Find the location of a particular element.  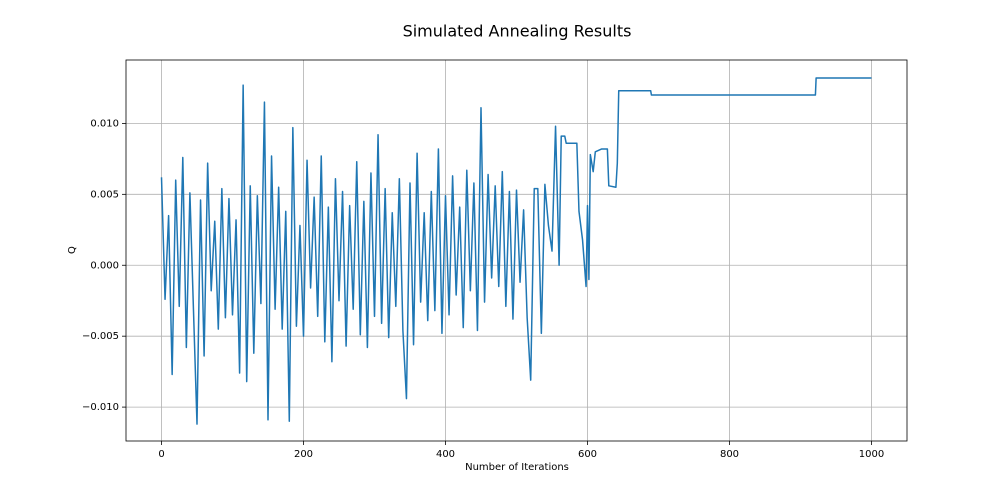

chart-title: Simulated Annealing Results is located at coordinates (517, 31).